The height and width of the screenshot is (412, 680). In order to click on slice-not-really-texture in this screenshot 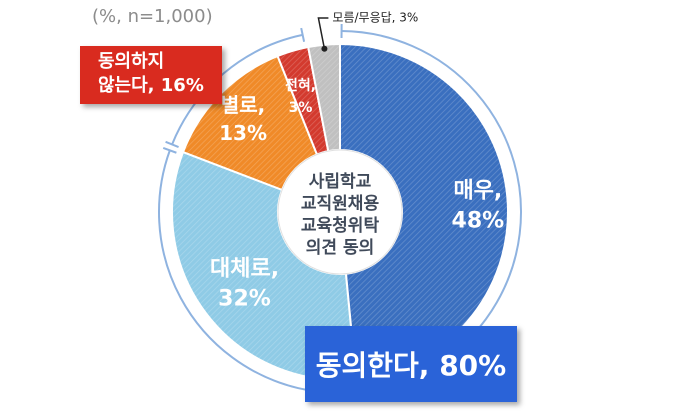, I will do `click(250, 123)`.